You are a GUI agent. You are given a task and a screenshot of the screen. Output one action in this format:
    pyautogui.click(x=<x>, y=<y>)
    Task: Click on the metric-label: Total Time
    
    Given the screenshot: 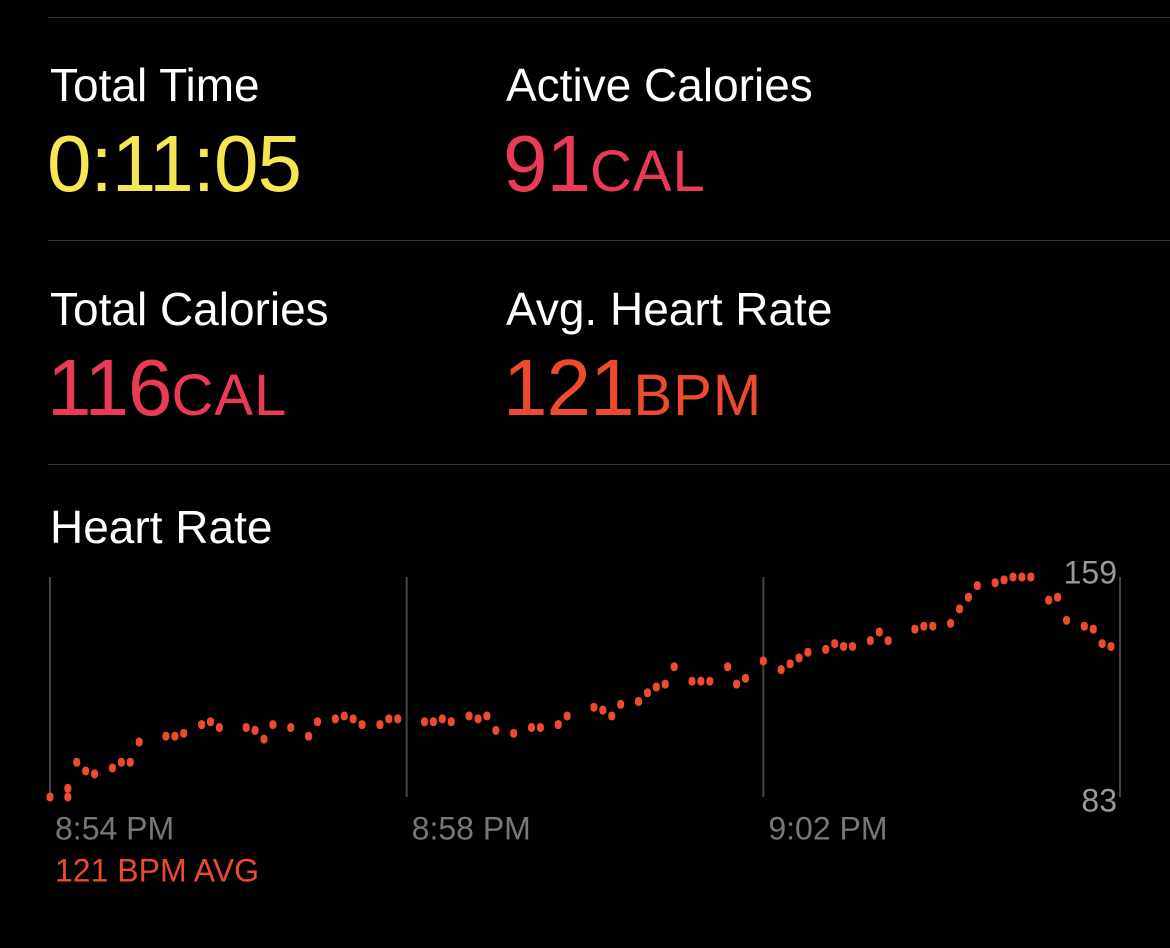 What is the action you would take?
    pyautogui.click(x=155, y=85)
    